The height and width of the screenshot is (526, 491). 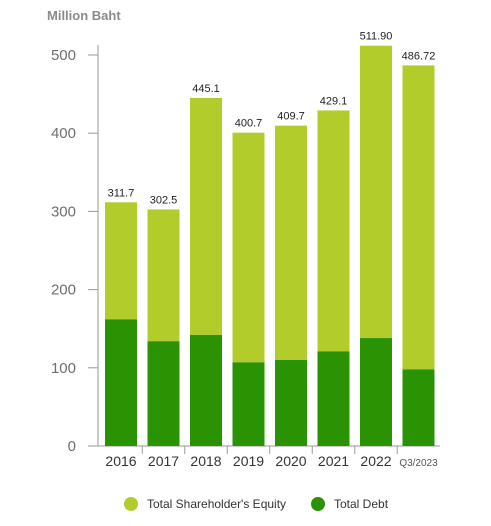 What do you see at coordinates (63, 368) in the screenshot?
I see `y-tick-label-1: 100` at bounding box center [63, 368].